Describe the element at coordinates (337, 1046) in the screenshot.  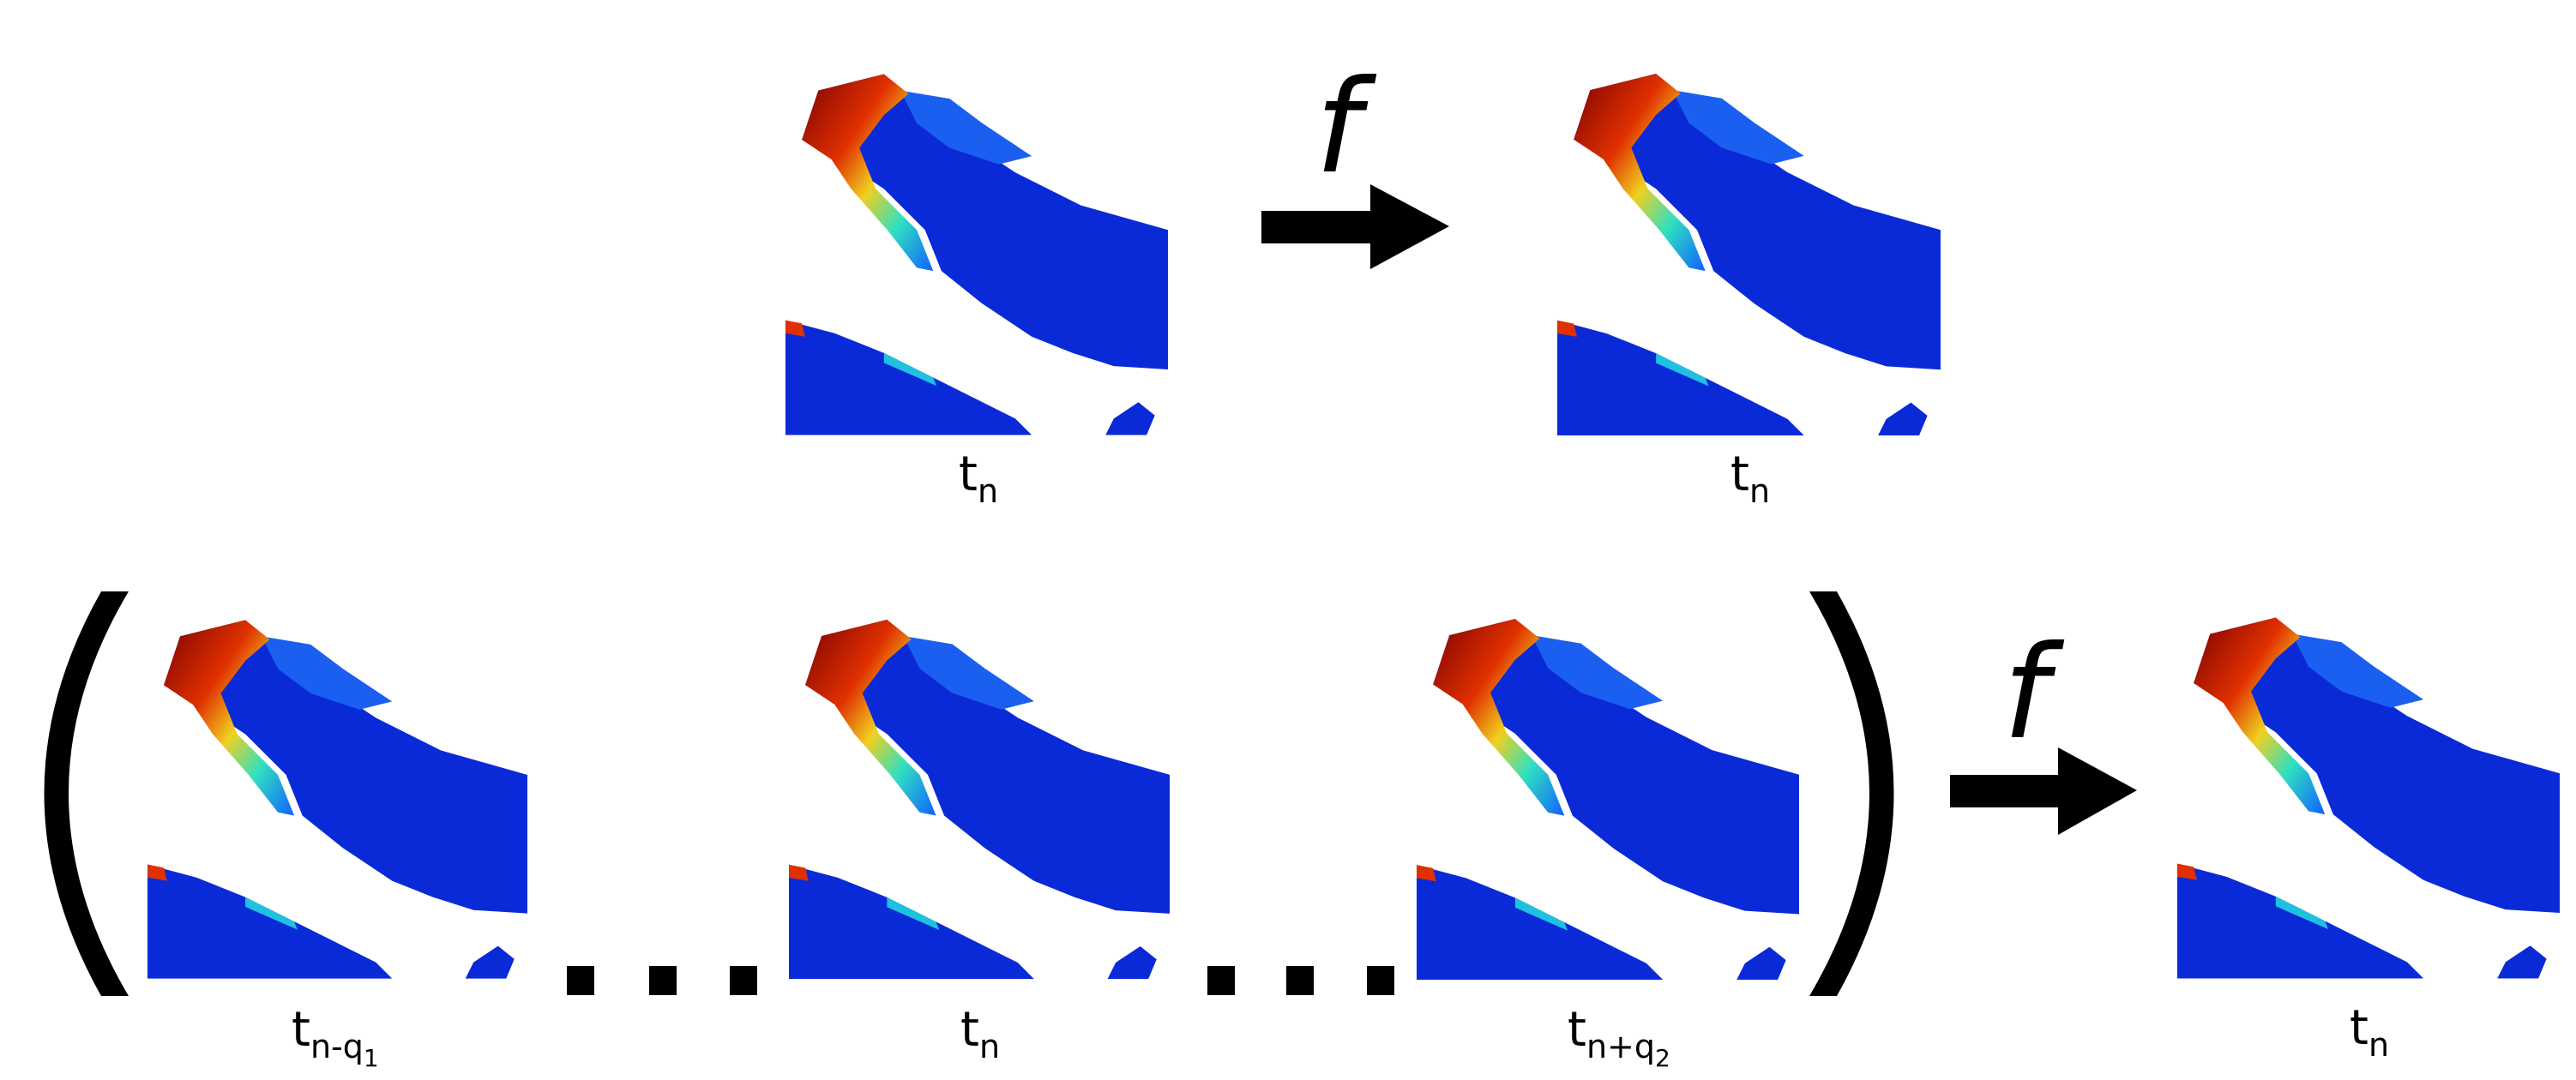
I see `time-sub: n-q` at that location.